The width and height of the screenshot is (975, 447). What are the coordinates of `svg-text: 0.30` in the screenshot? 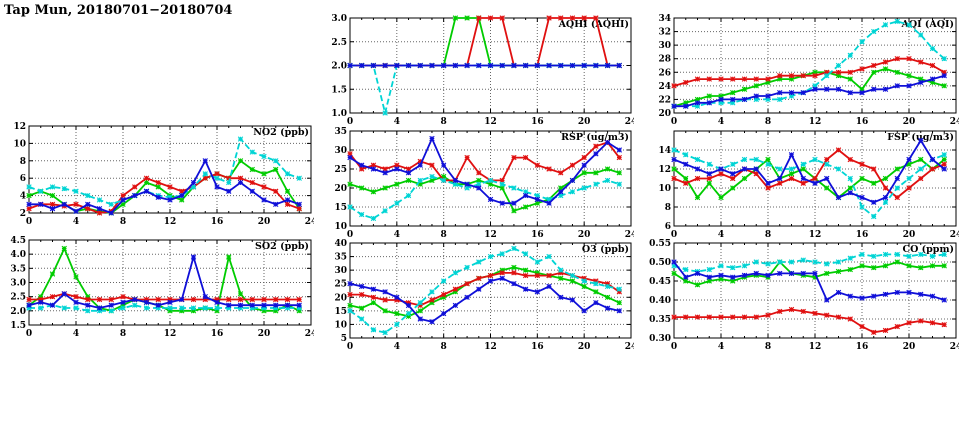 It's located at (660, 339).